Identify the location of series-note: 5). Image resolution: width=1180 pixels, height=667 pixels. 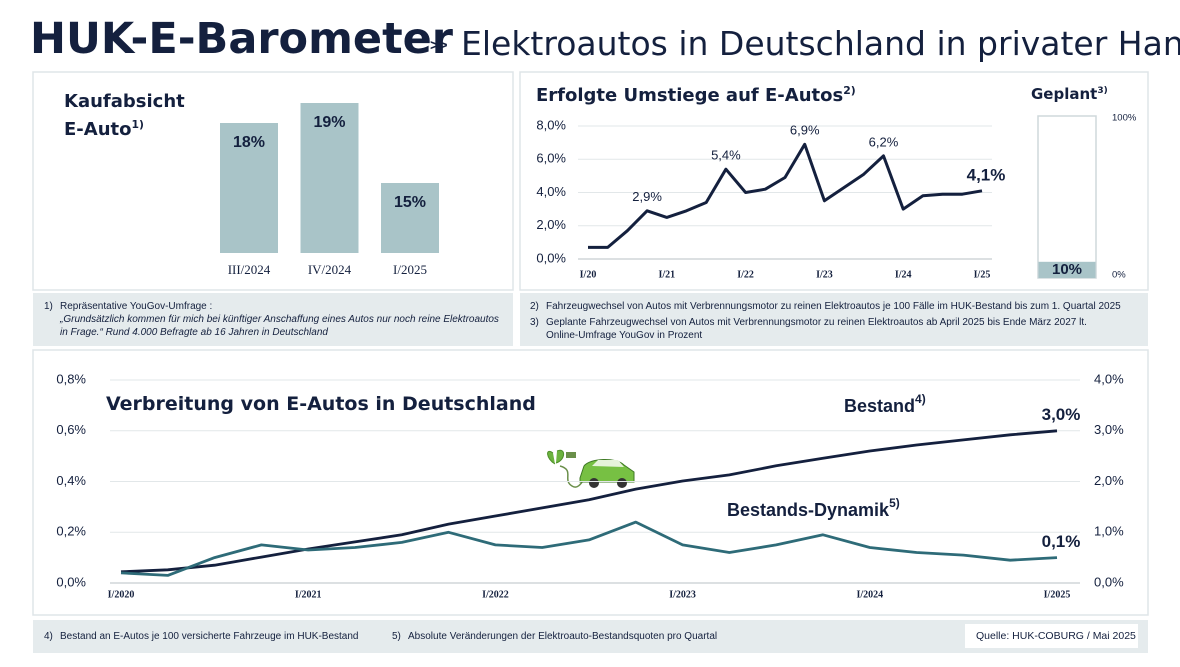
(894, 503).